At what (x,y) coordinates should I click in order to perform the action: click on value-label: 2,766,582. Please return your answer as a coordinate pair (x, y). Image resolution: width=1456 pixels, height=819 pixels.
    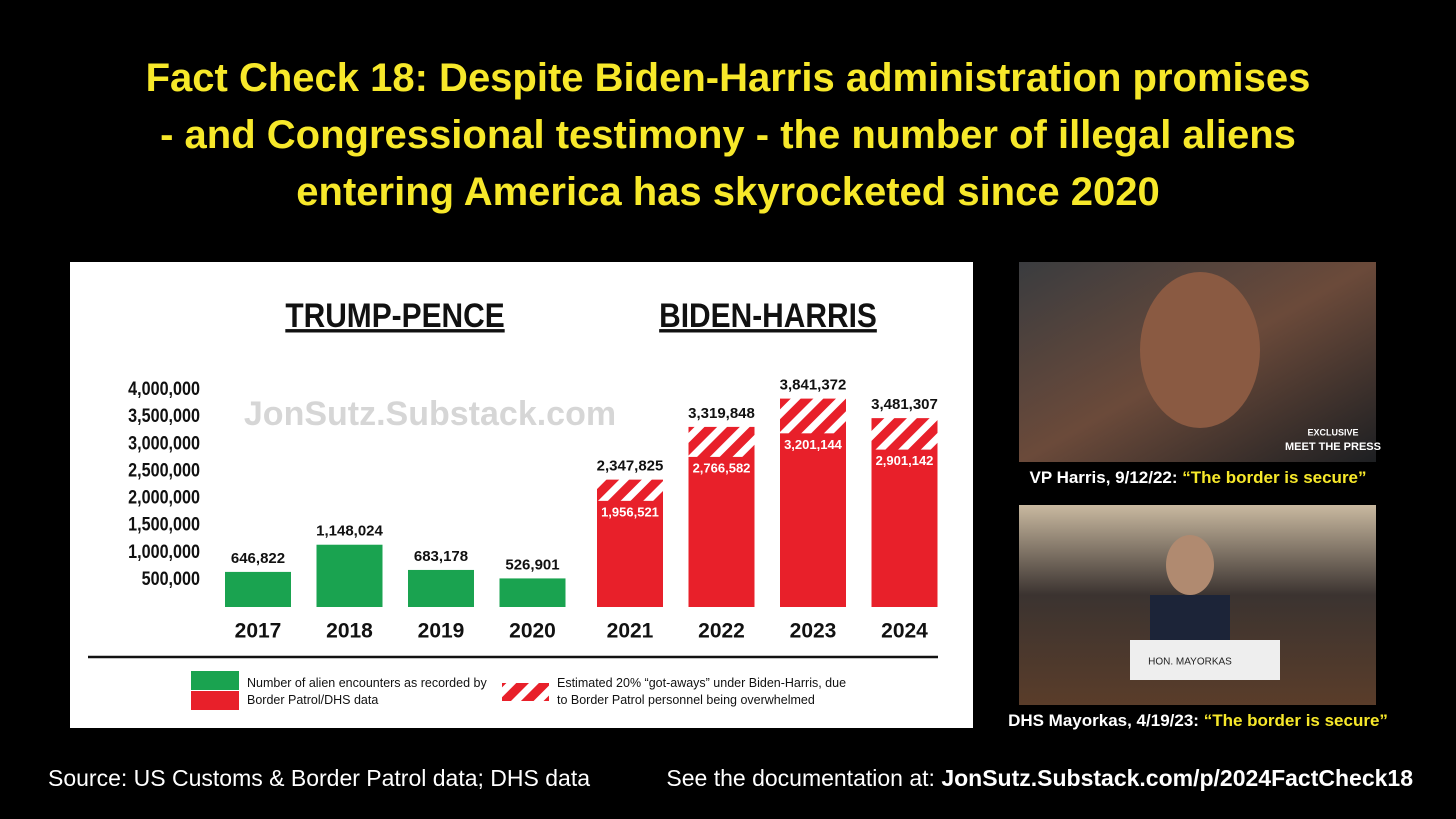
    Looking at the image, I should click on (722, 467).